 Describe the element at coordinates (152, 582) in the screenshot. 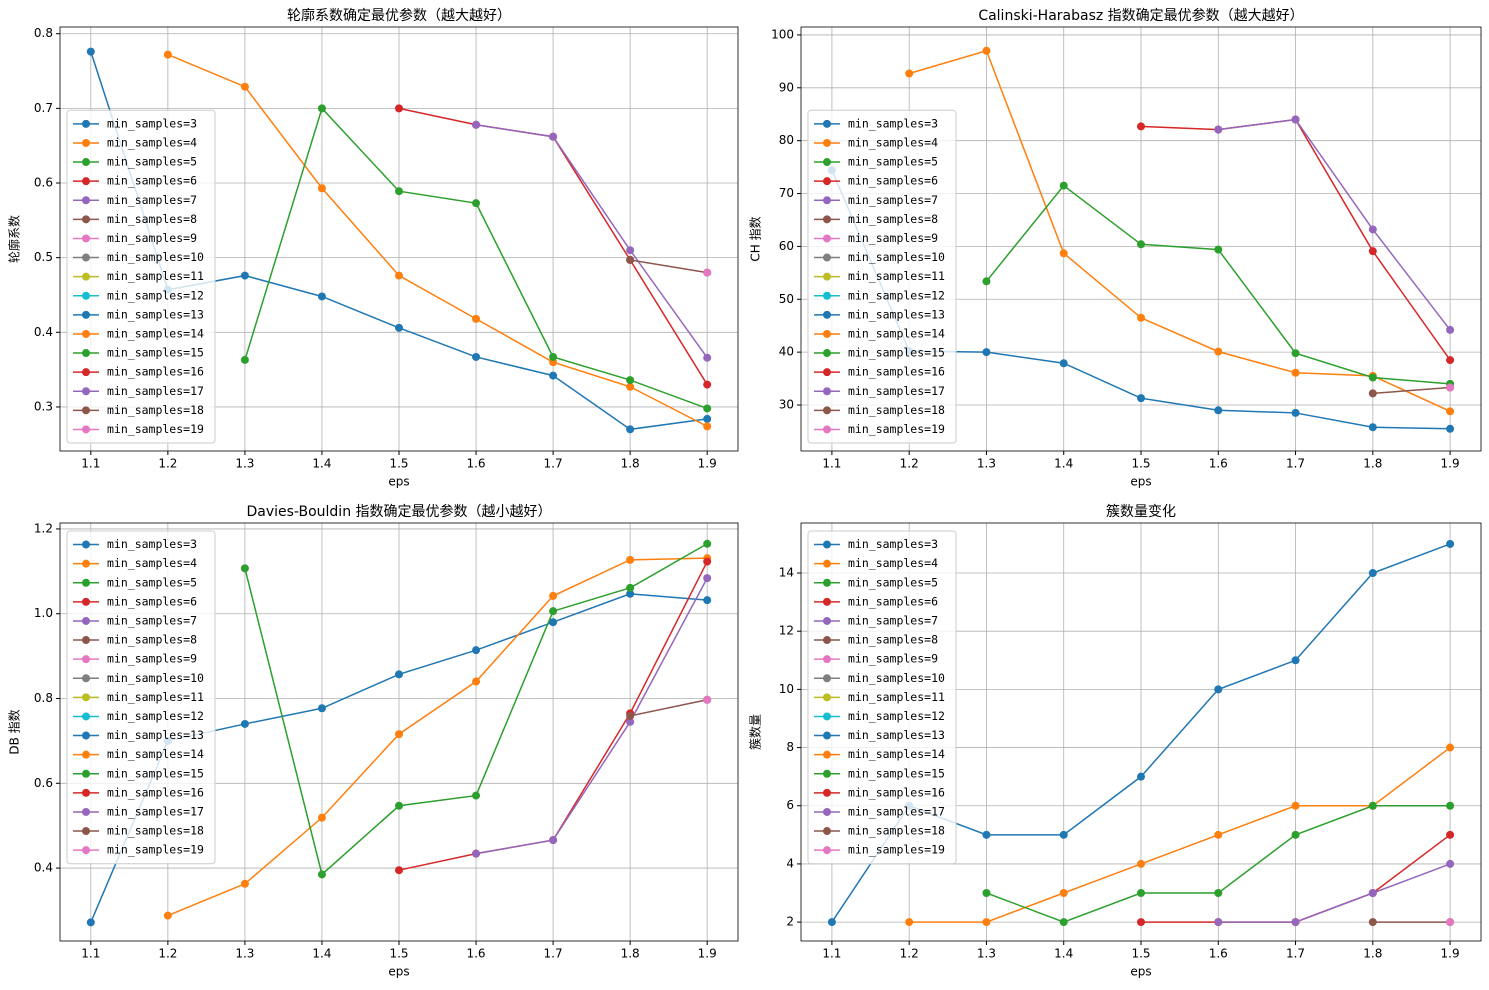

I see `legend-label: min_samples=5` at that location.